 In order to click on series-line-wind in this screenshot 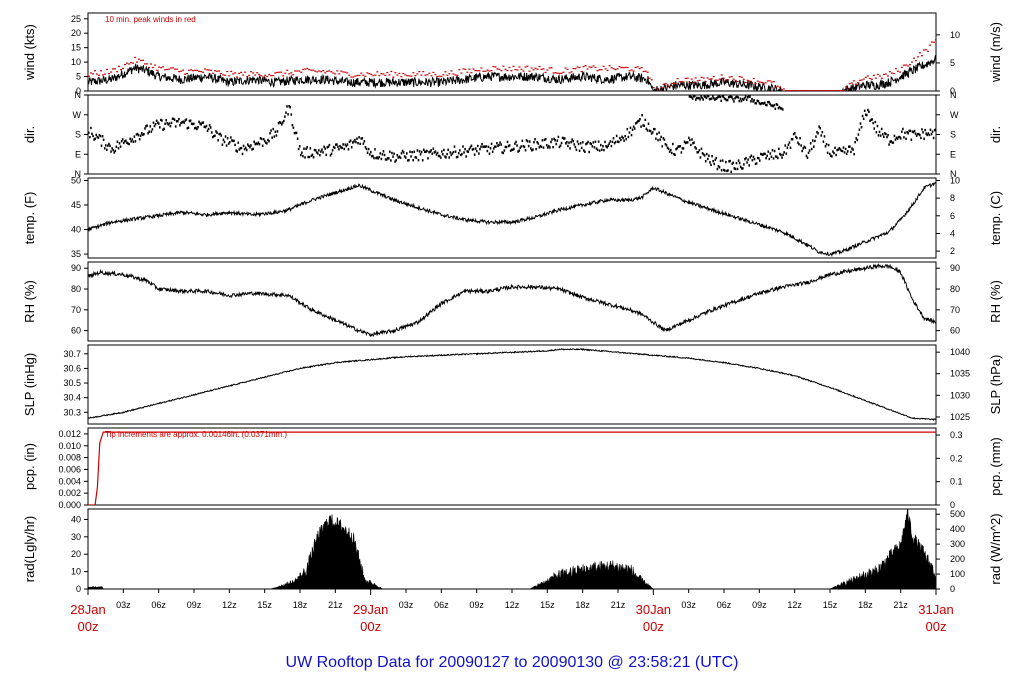, I will do `click(512, 73)`.